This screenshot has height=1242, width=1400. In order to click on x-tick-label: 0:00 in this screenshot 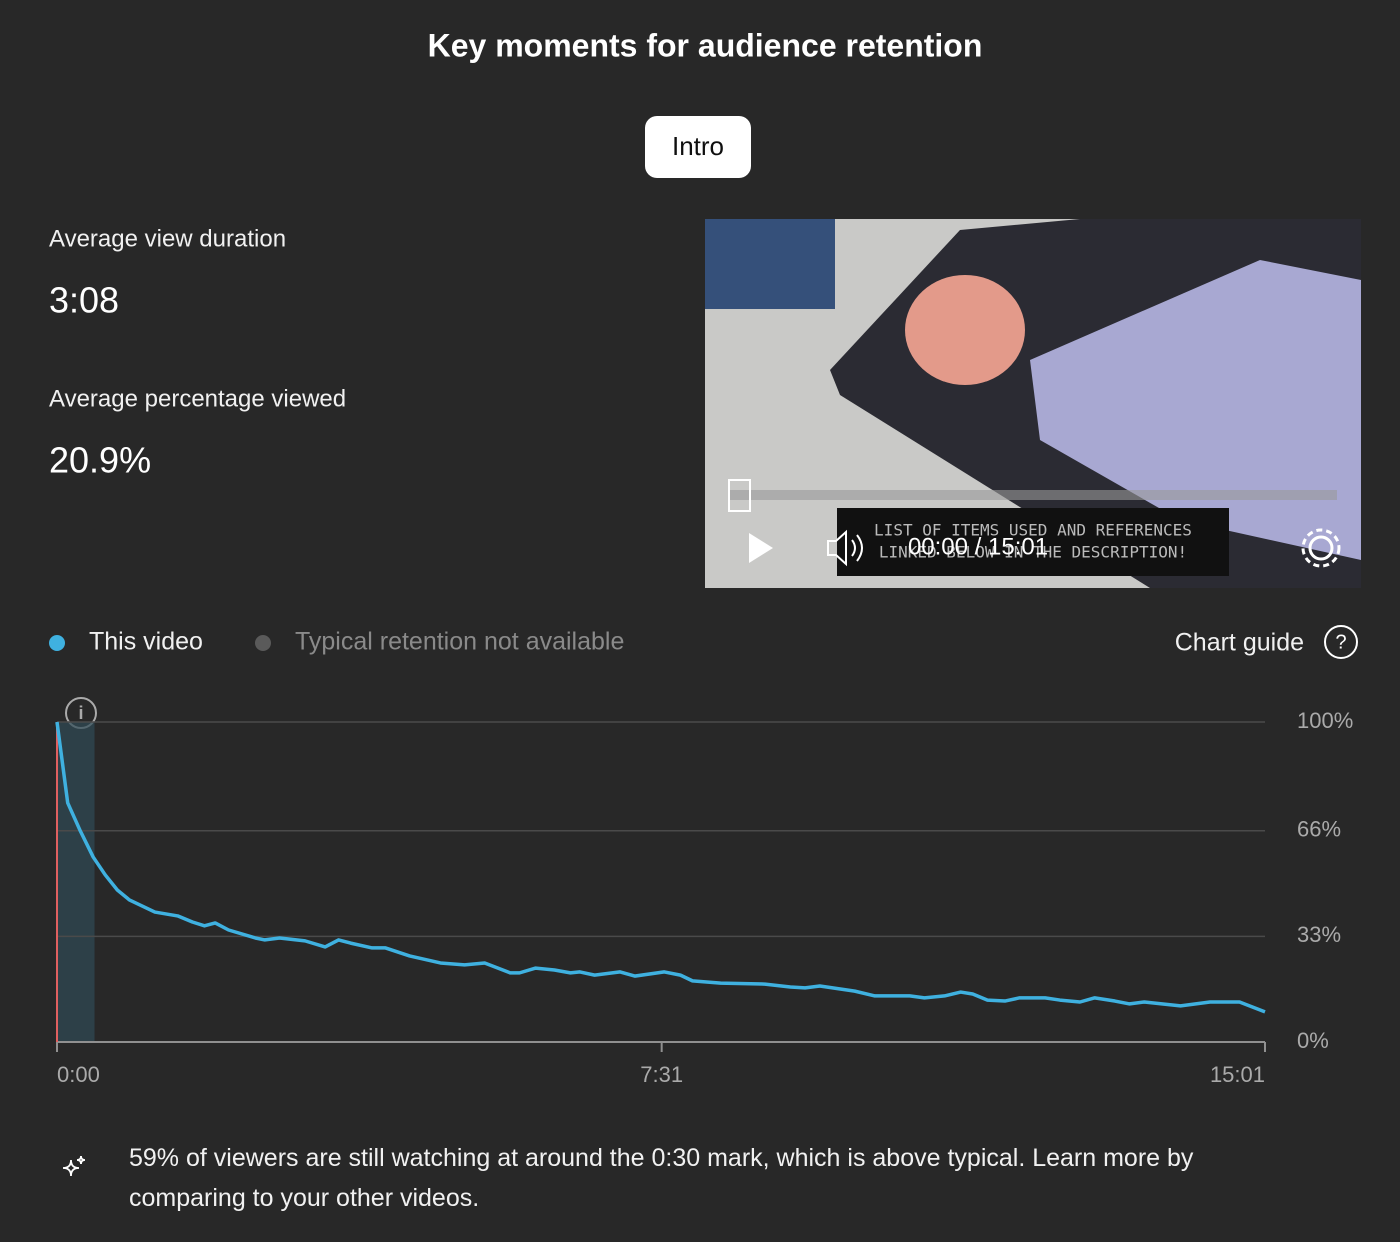, I will do `click(78, 1074)`.